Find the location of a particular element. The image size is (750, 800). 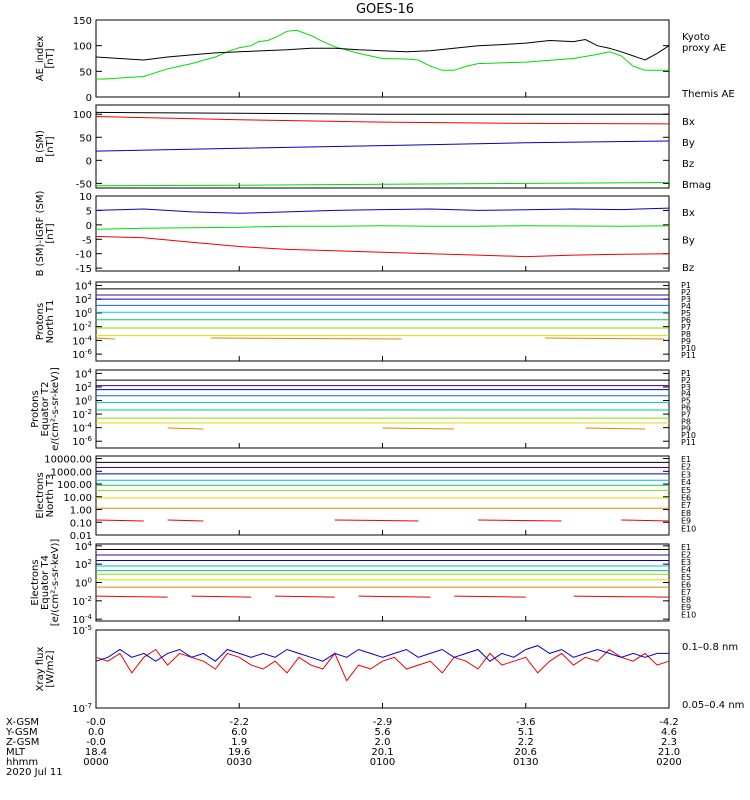

y-axis-label: AE_index[nT] is located at coordinates (45, 59).